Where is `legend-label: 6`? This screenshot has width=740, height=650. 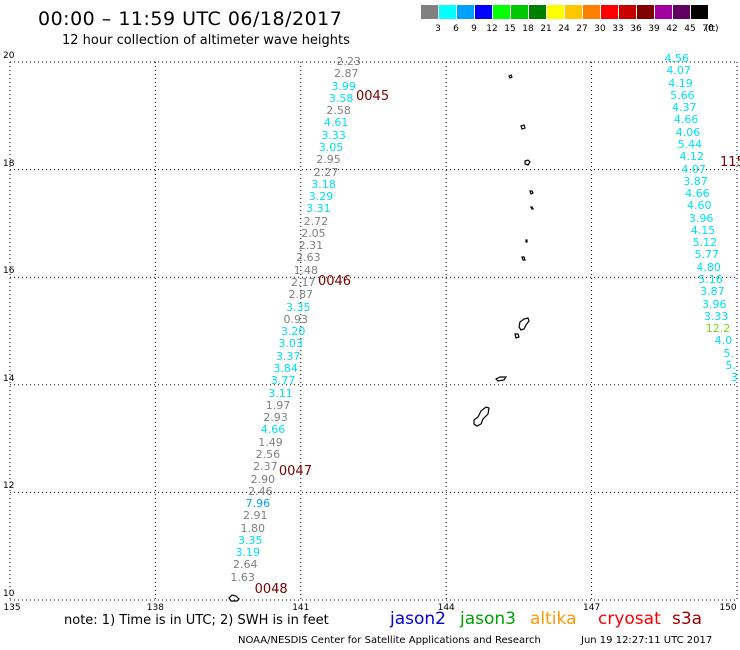 legend-label: 6 is located at coordinates (456, 29).